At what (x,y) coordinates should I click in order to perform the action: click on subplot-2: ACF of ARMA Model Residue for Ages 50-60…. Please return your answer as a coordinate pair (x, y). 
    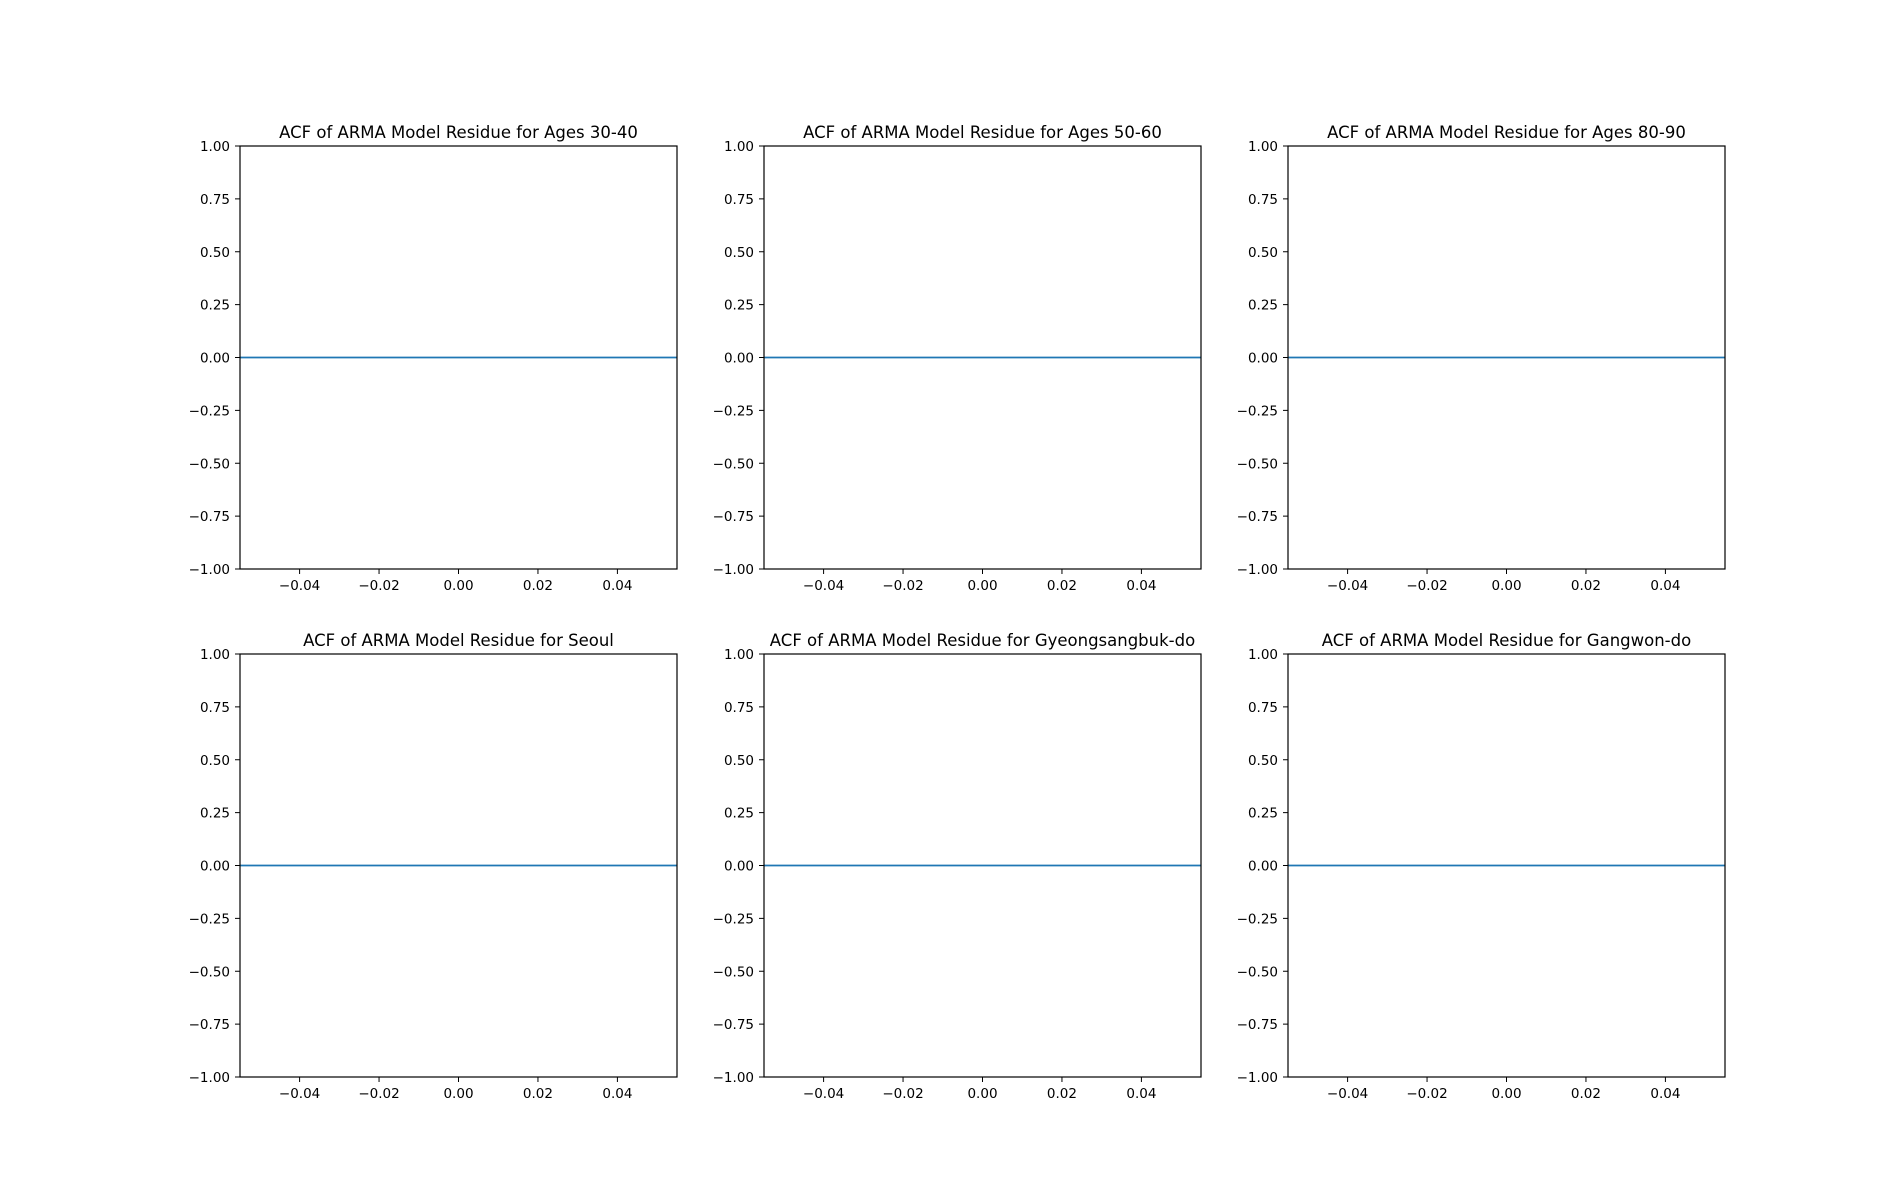
    Looking at the image, I should click on (957, 358).